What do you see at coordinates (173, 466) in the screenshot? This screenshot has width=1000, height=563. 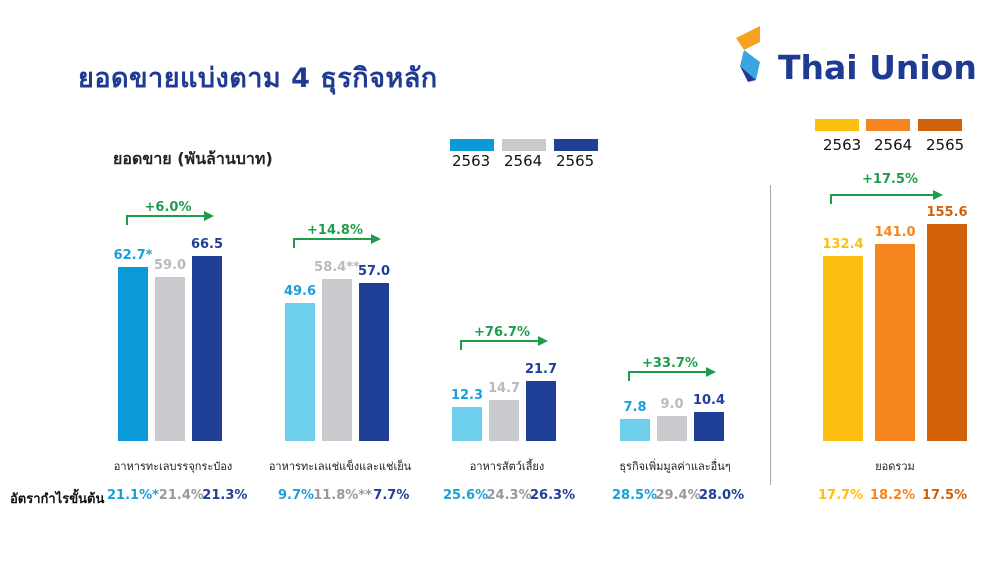 I see `category-label: อาหารทะเลบรรจุกระป๋อง` at bounding box center [173, 466].